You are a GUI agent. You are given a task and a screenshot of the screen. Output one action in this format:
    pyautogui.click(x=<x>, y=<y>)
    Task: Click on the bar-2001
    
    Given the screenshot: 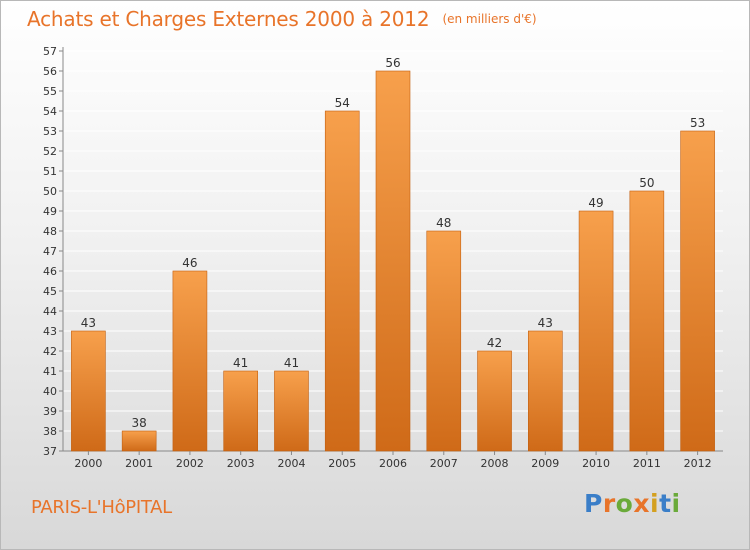 What is the action you would take?
    pyautogui.click(x=139, y=441)
    